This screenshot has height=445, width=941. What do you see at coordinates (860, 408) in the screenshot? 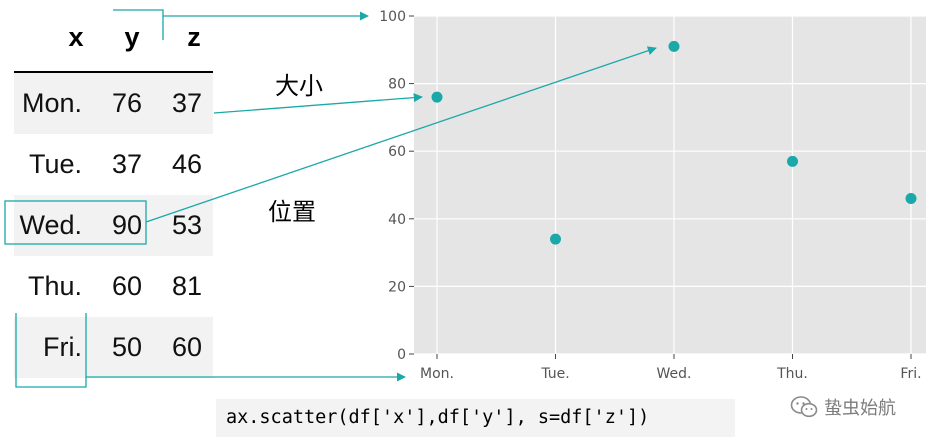
I see `watermark-text: 蛰虫始航` at bounding box center [860, 408].